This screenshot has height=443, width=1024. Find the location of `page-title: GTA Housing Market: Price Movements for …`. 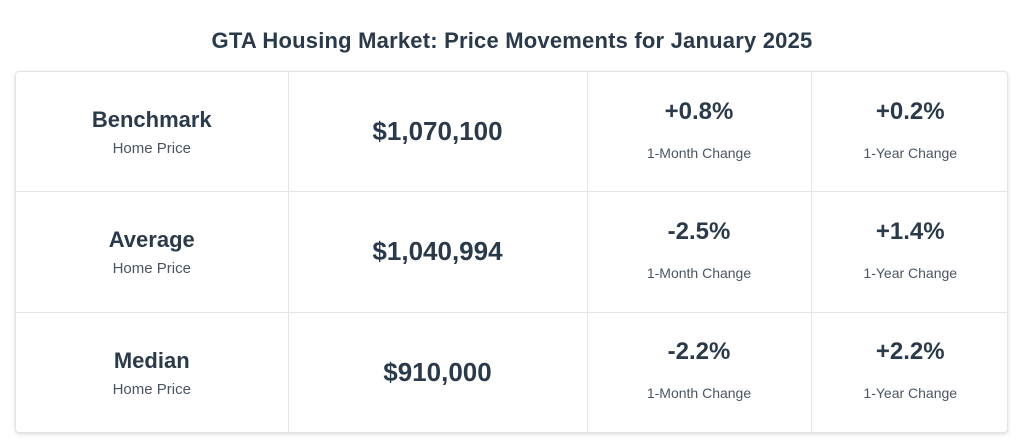

page-title: GTA Housing Market: Price Movements for … is located at coordinates (512, 40).